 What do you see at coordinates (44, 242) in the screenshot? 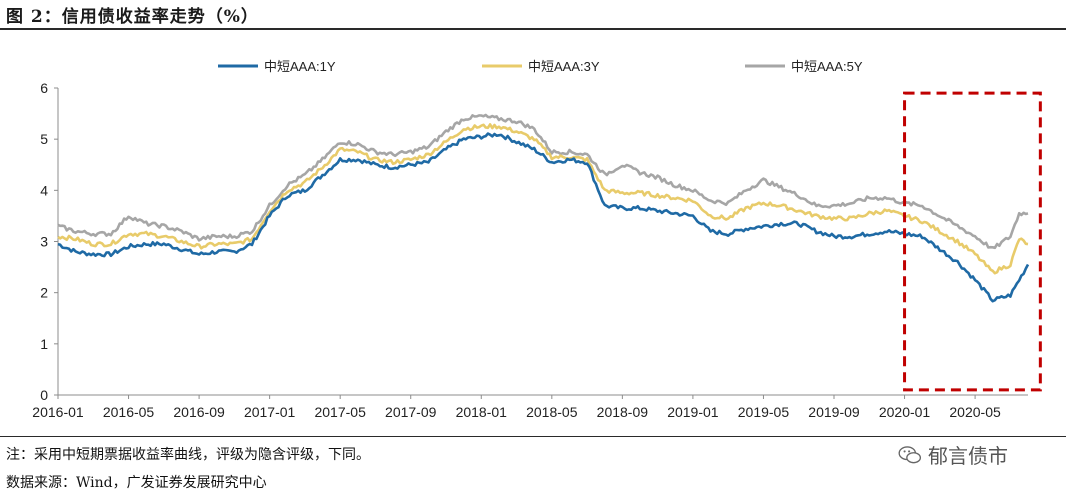
I see `y-tick-label: 3` at bounding box center [44, 242].